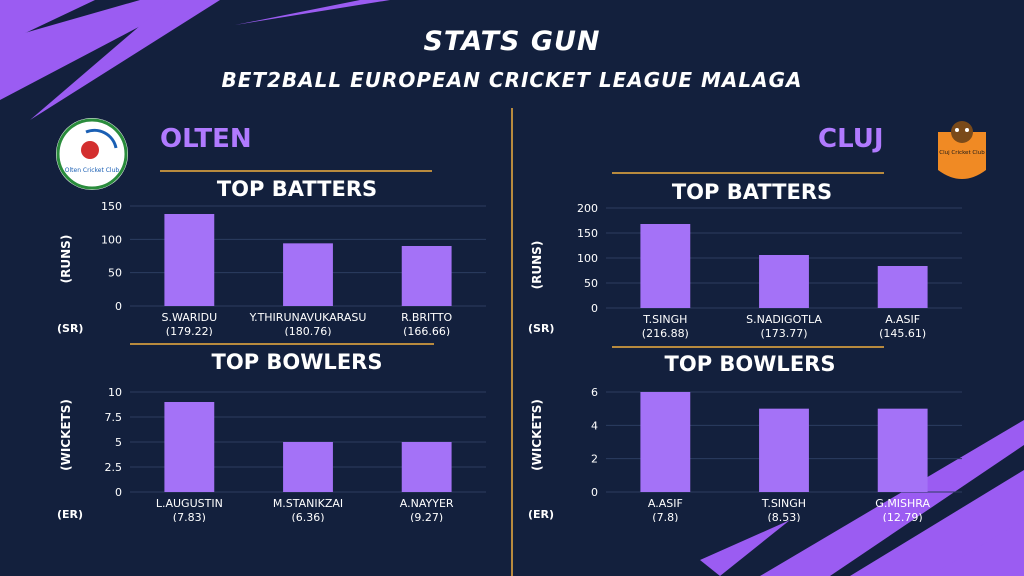 The image size is (1024, 576). What do you see at coordinates (665, 333) in the screenshot?
I see `x-sublabel: (216.88)` at bounding box center [665, 333].